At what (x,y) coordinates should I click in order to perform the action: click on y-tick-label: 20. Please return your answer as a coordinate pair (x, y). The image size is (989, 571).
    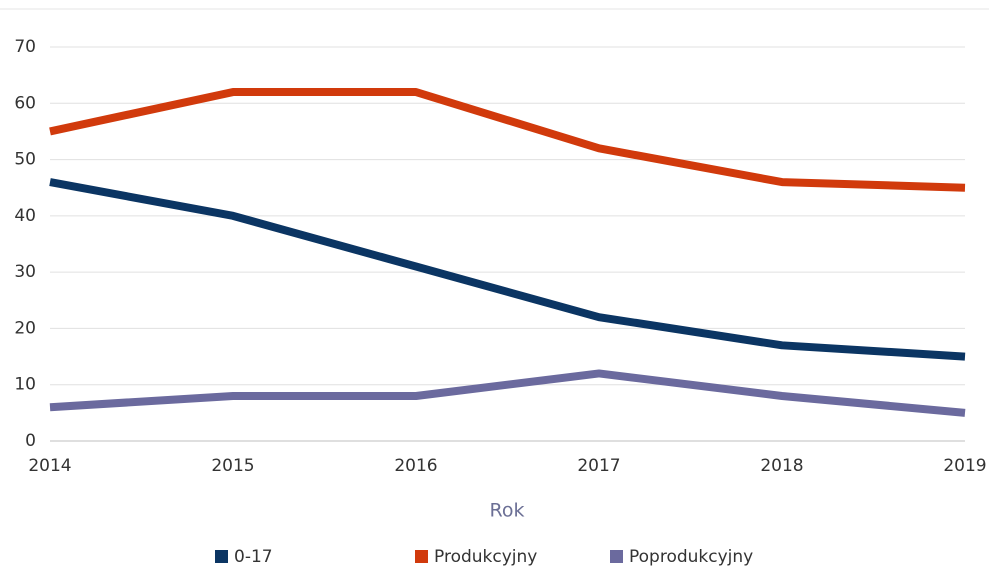
    Looking at the image, I should click on (25, 328).